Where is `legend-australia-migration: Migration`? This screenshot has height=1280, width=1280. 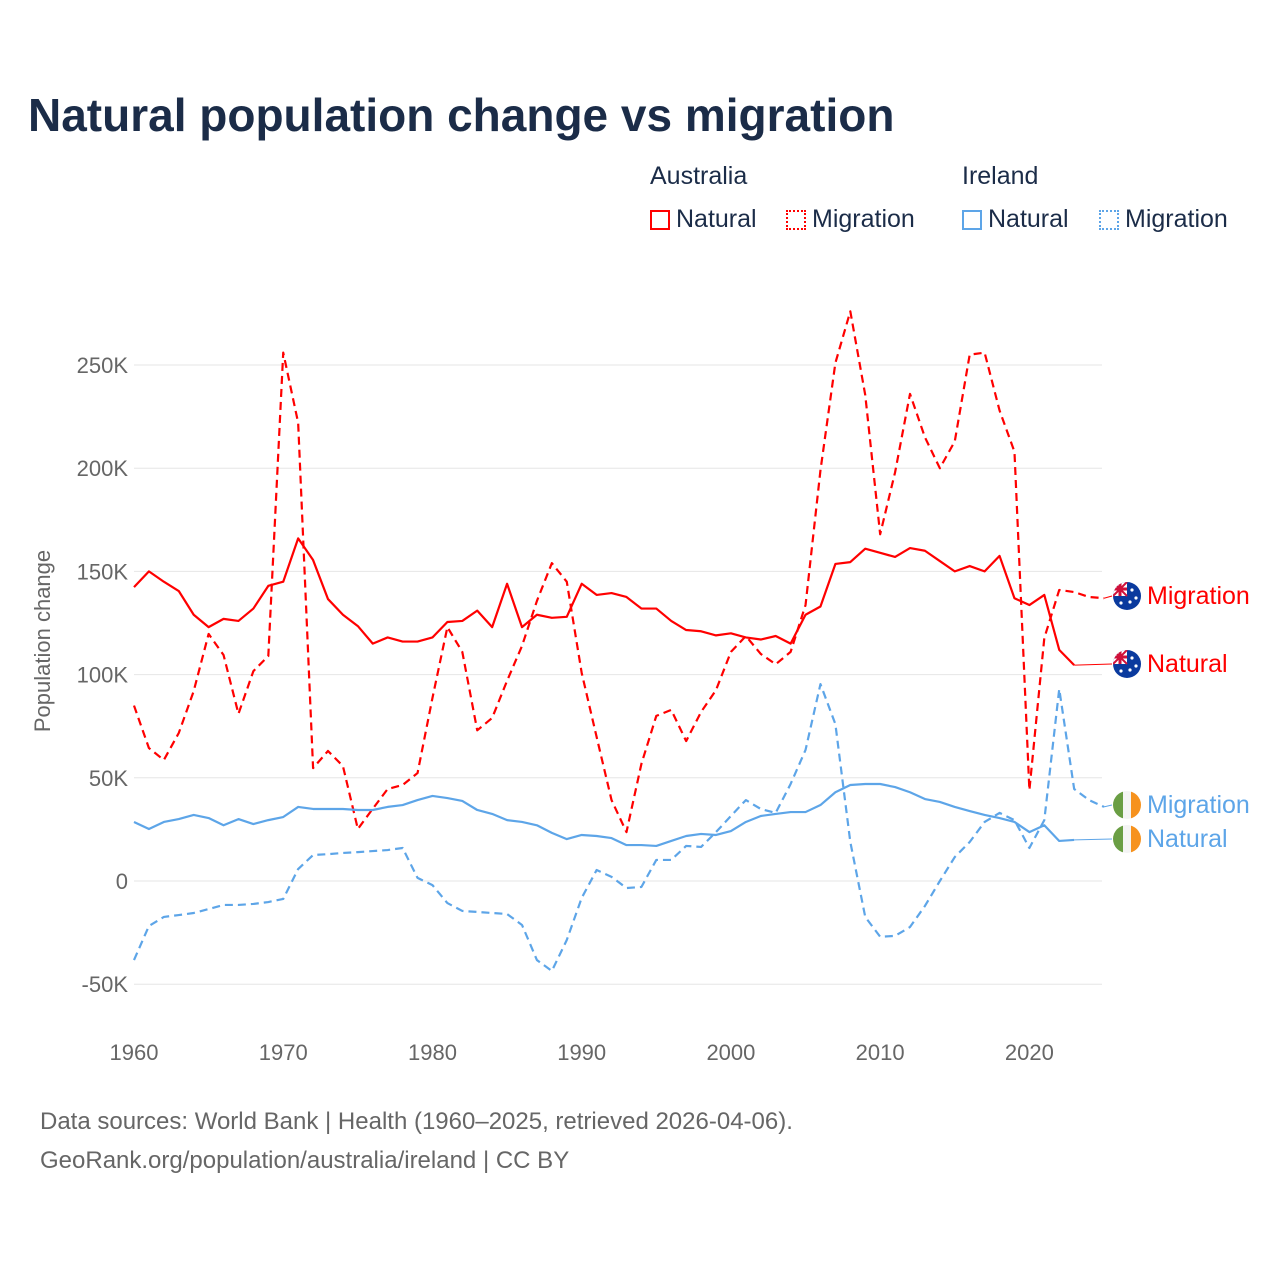
legend-australia-migration: Migration is located at coordinates (850, 219).